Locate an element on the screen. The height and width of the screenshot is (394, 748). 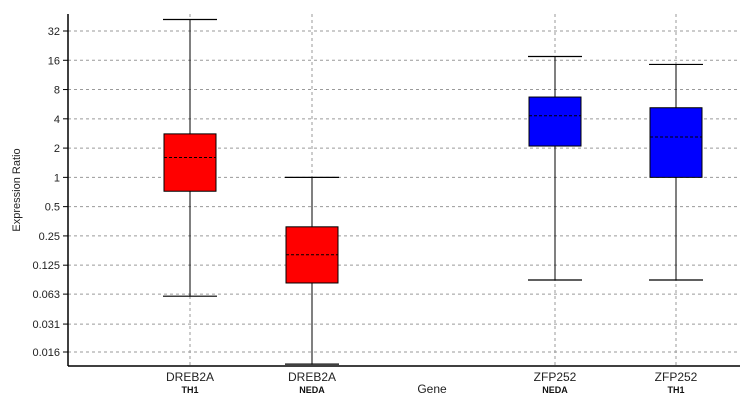
y-tick-label: 16 is located at coordinates (54, 61).